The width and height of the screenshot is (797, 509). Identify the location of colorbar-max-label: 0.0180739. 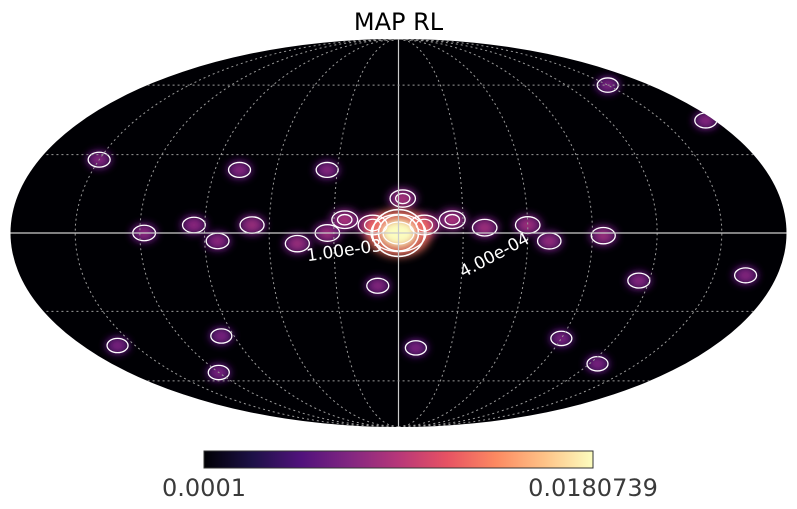
(593, 488).